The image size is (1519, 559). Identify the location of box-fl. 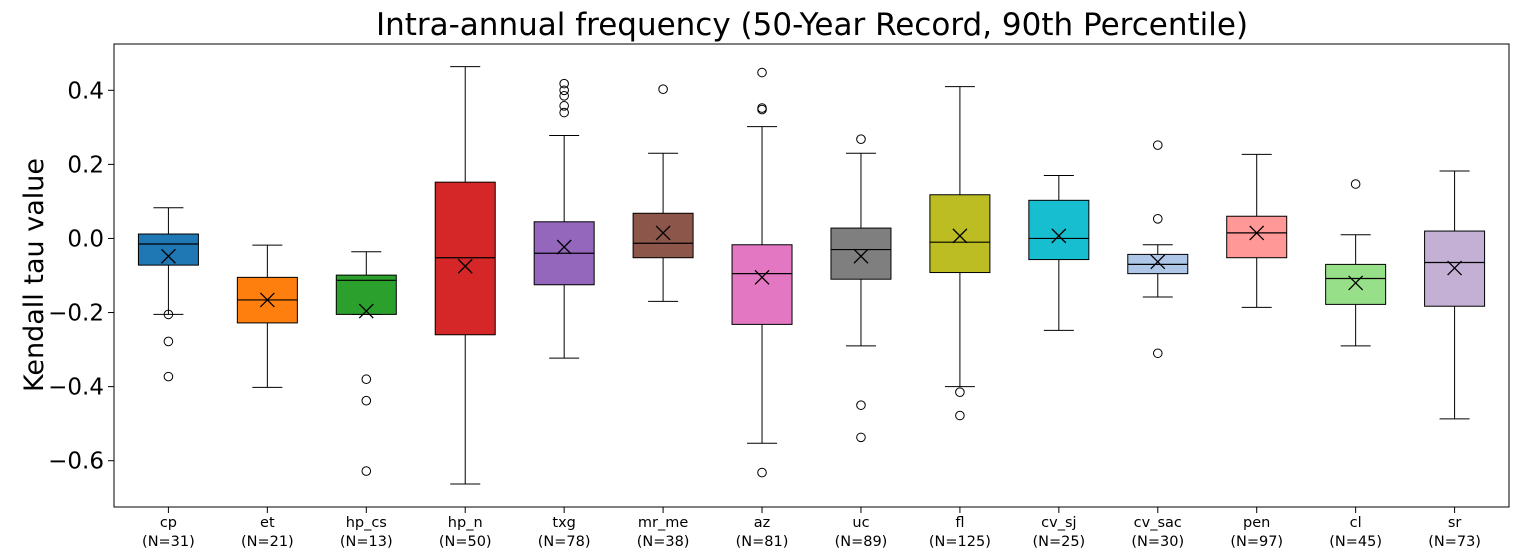
(960, 234).